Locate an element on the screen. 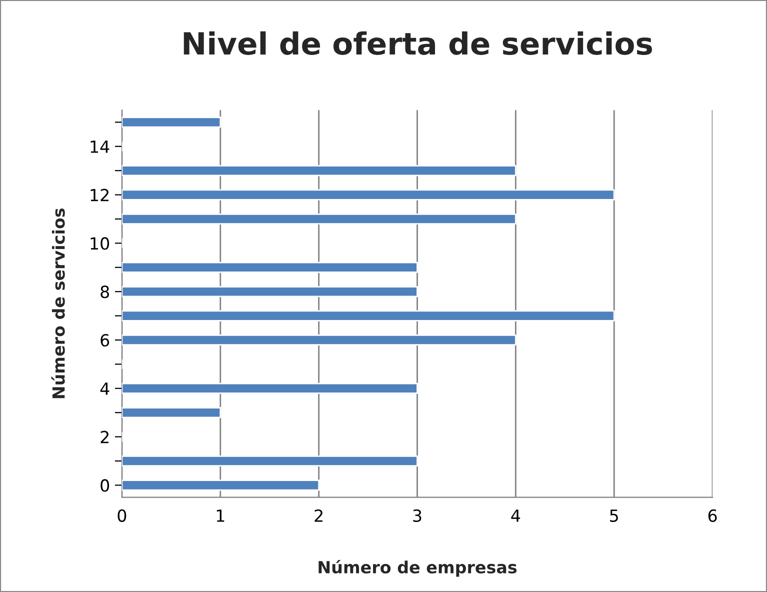 Image resolution: width=767 pixels, height=592 pixels. x-axis-title: Número de empresas is located at coordinates (417, 568).